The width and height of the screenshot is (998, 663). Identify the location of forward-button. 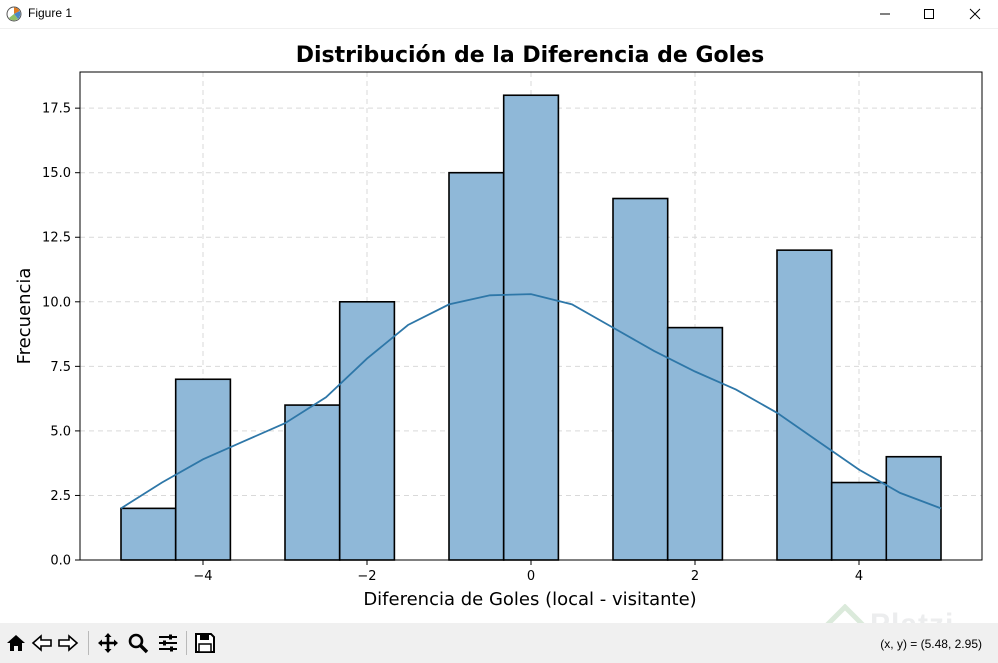
(68, 643).